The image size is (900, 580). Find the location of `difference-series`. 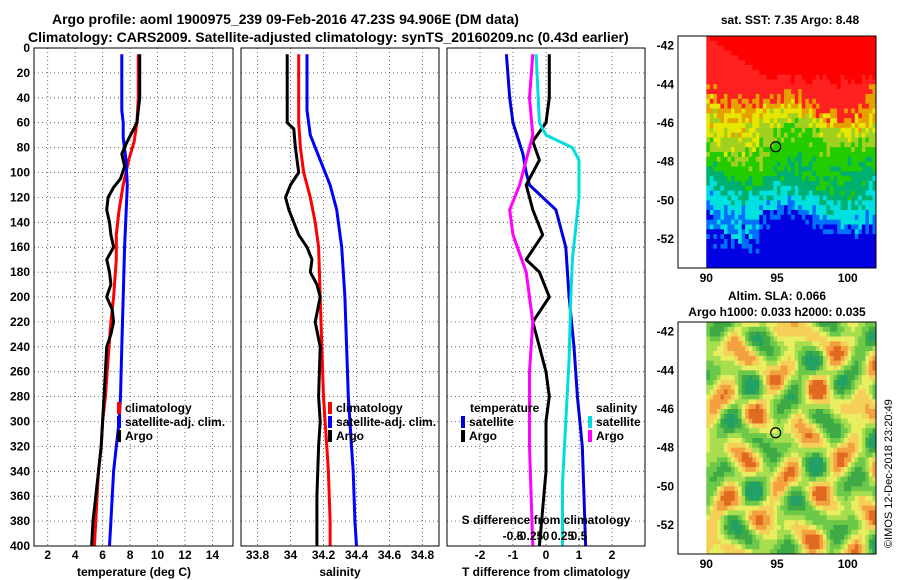

difference-series is located at coordinates (546, 300).